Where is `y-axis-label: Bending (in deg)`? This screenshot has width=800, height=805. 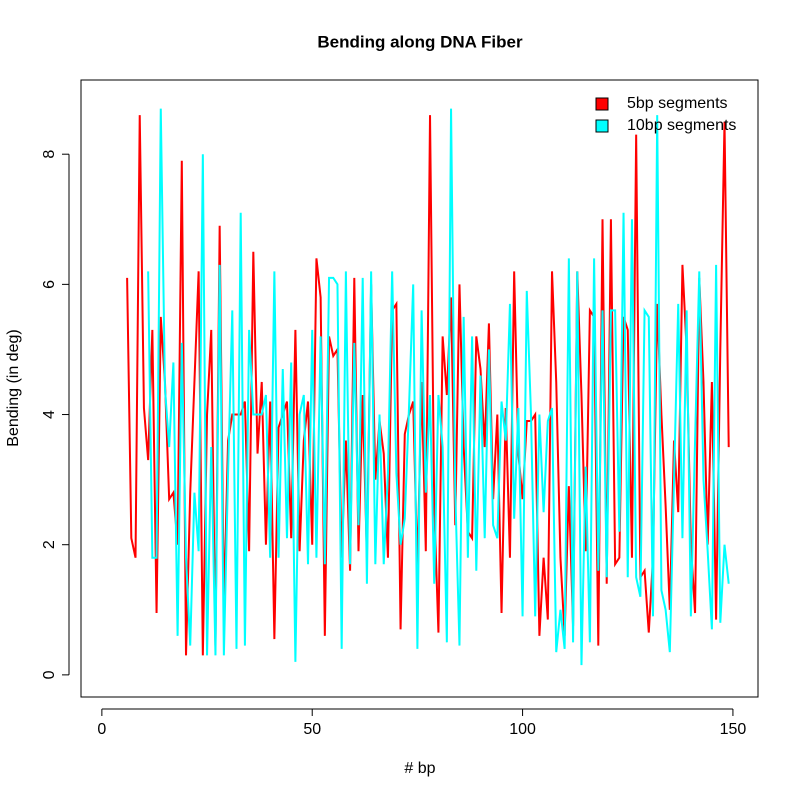 y-axis-label: Bending (in deg) is located at coordinates (13, 387).